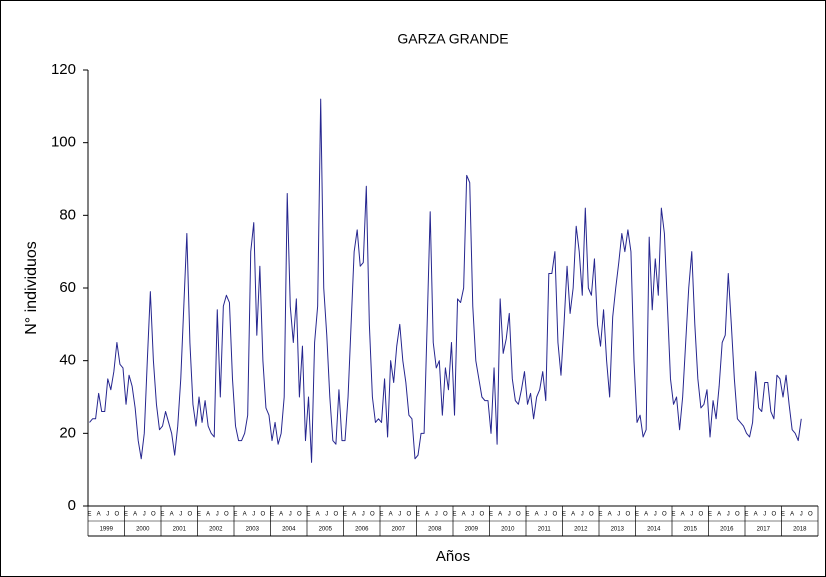  What do you see at coordinates (800, 530) in the screenshot?
I see `year-label: 2018` at bounding box center [800, 530].